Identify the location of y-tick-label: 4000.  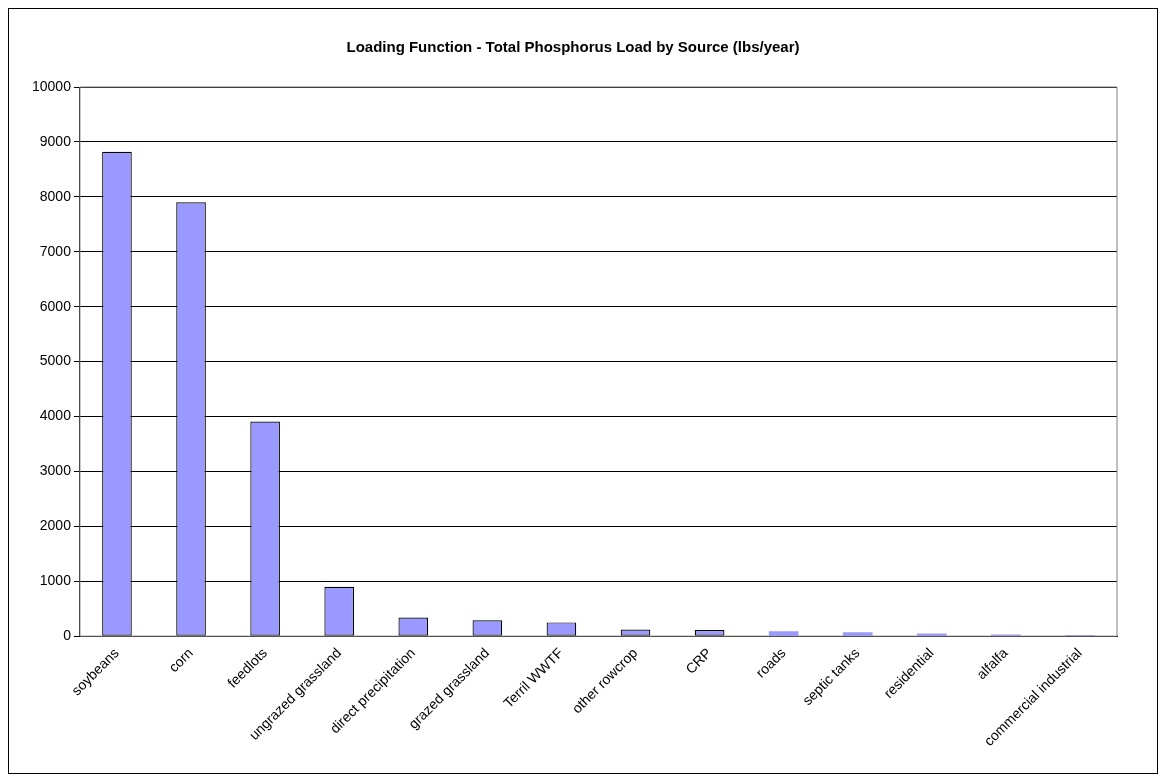
(55, 415).